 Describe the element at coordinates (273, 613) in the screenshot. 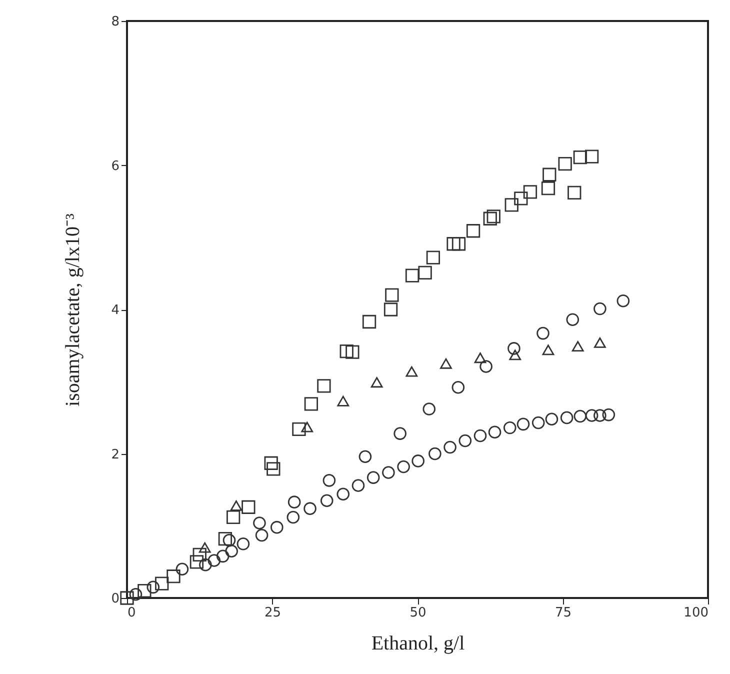

I see `x-tick-label: 25` at that location.